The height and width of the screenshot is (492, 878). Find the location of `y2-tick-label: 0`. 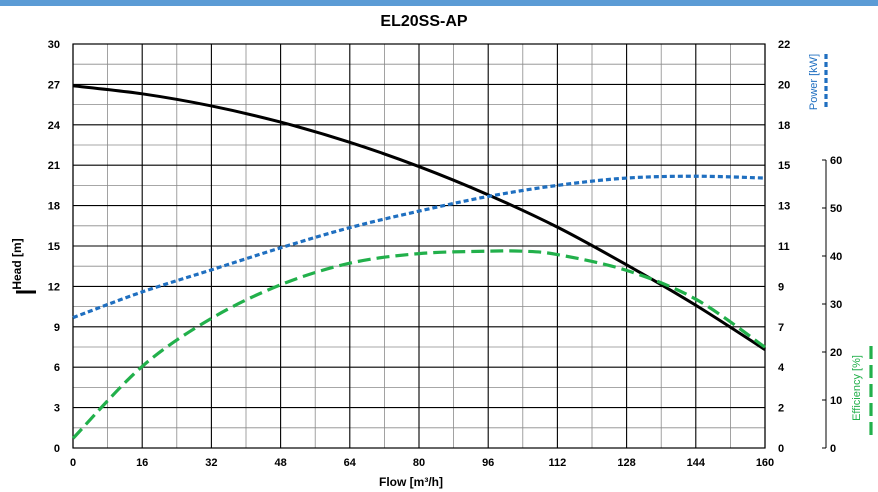

y2-tick-label: 0 is located at coordinates (781, 449).